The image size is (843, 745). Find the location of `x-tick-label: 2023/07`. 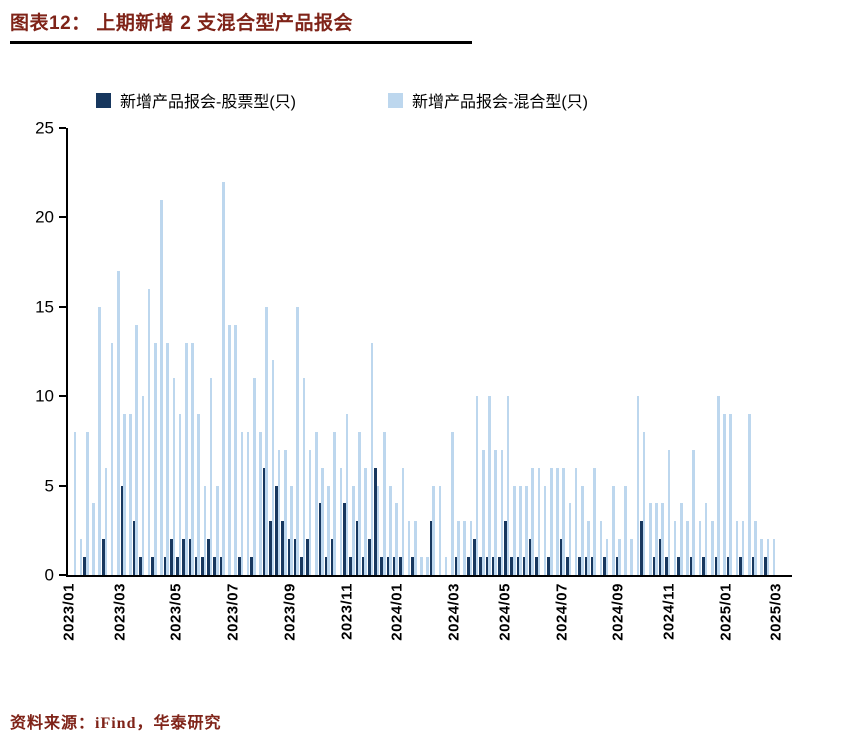

x-tick-label: 2023/07 is located at coordinates (233, 612).